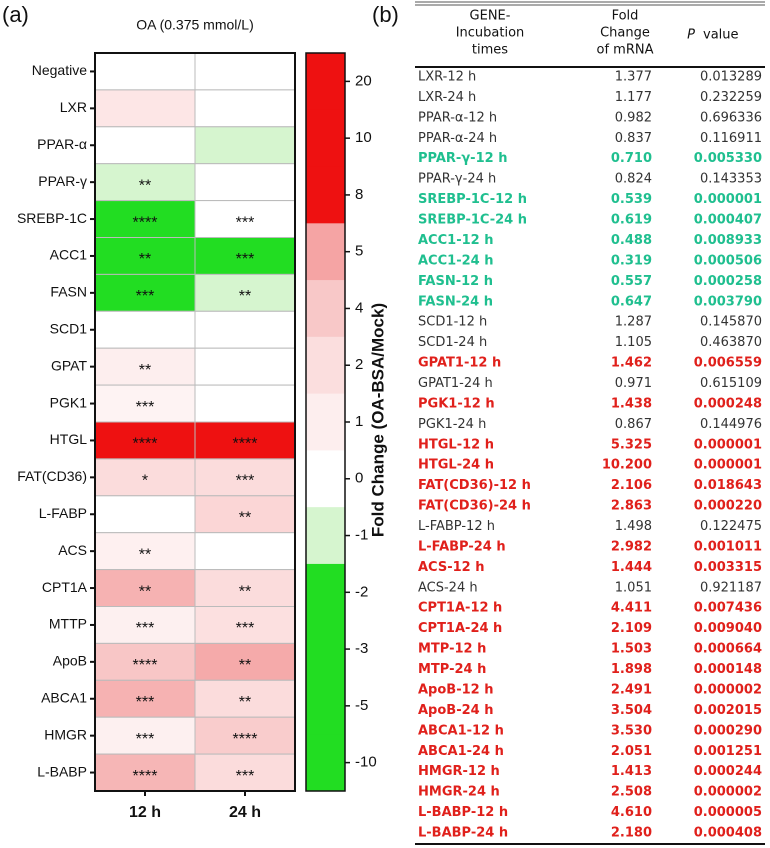 This screenshot has height=848, width=770. What do you see at coordinates (447, 77) in the screenshot?
I see `gene-cell: LXR-12 h` at bounding box center [447, 77].